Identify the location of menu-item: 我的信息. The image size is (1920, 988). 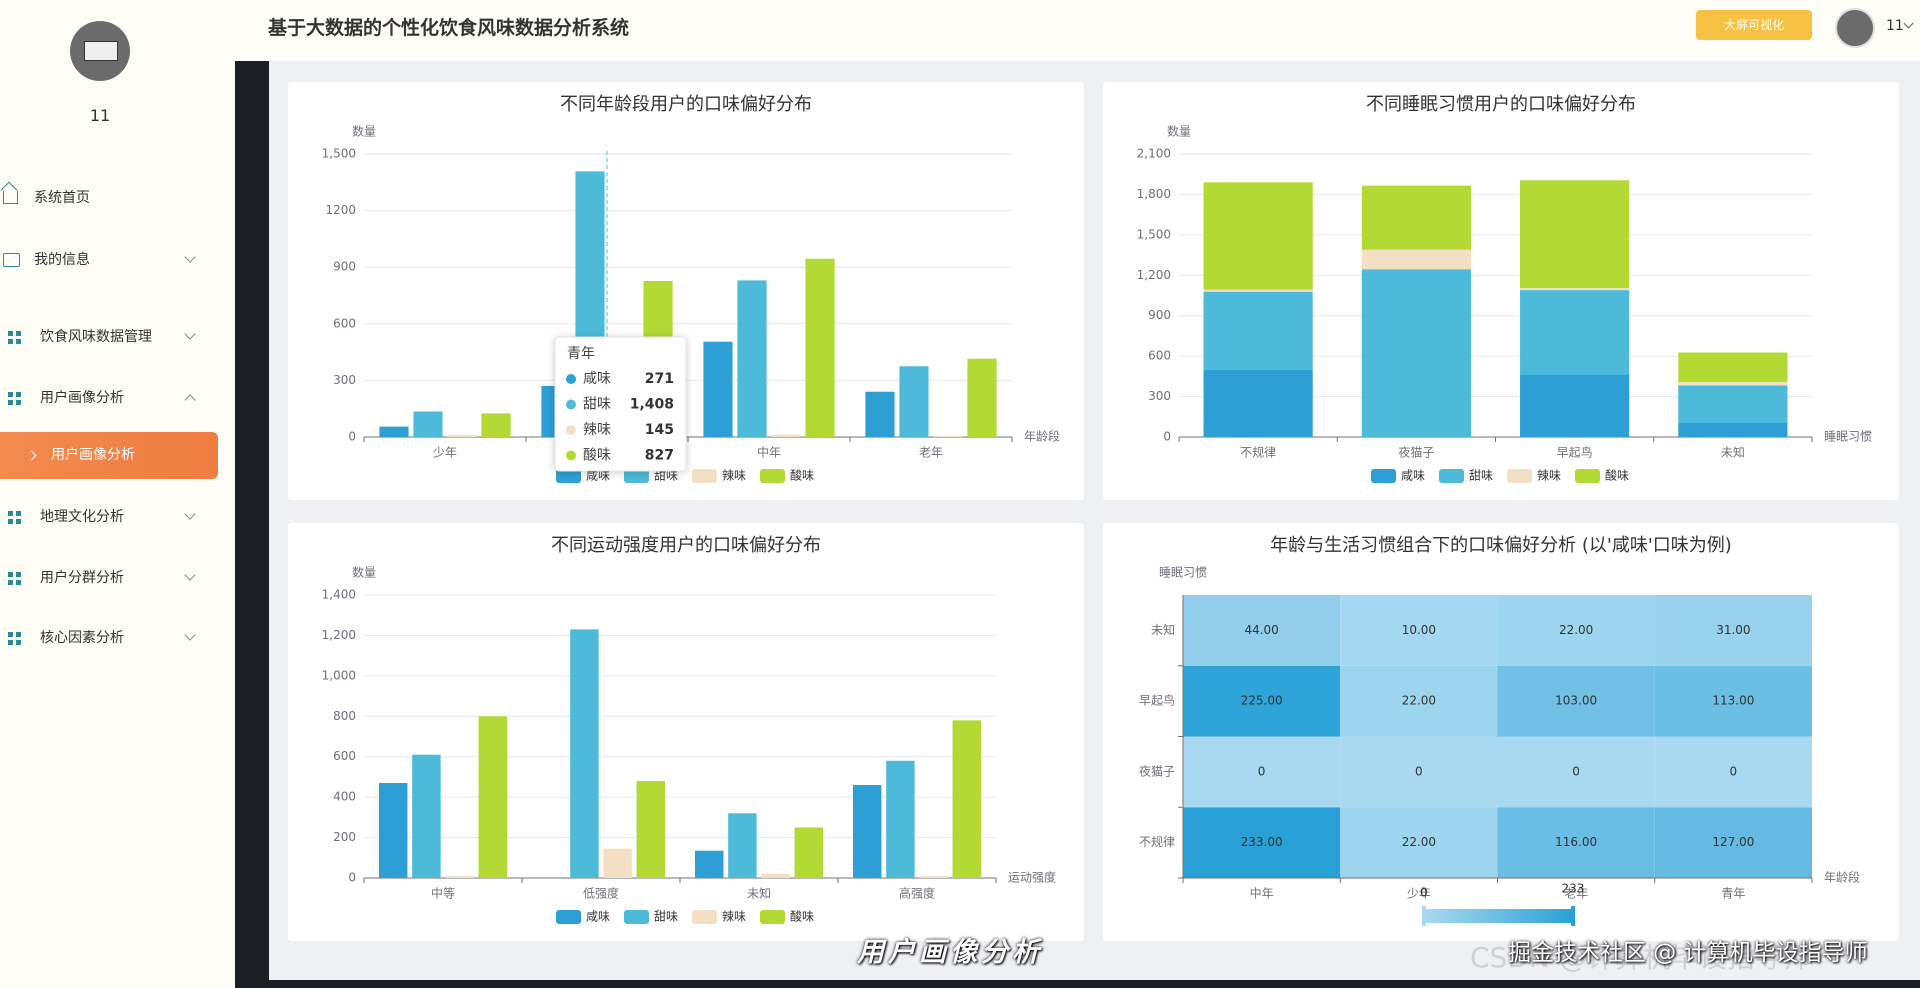
(109, 260).